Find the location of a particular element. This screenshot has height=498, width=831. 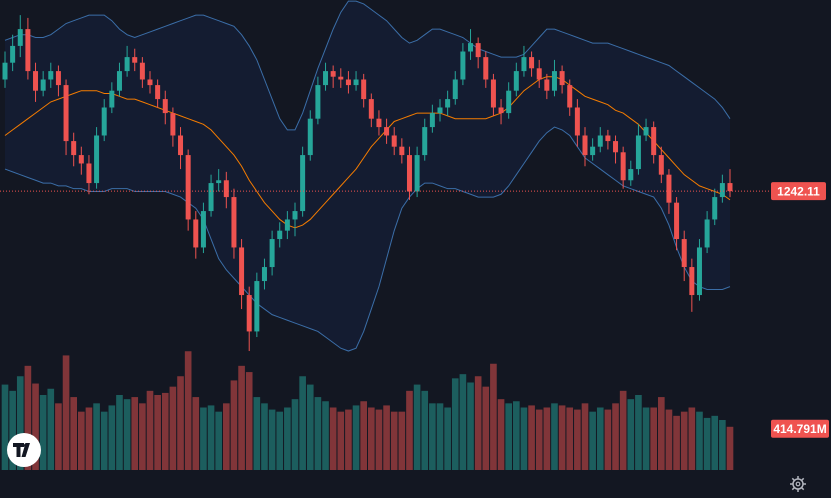

volume-label-box is located at coordinates (800, 428).